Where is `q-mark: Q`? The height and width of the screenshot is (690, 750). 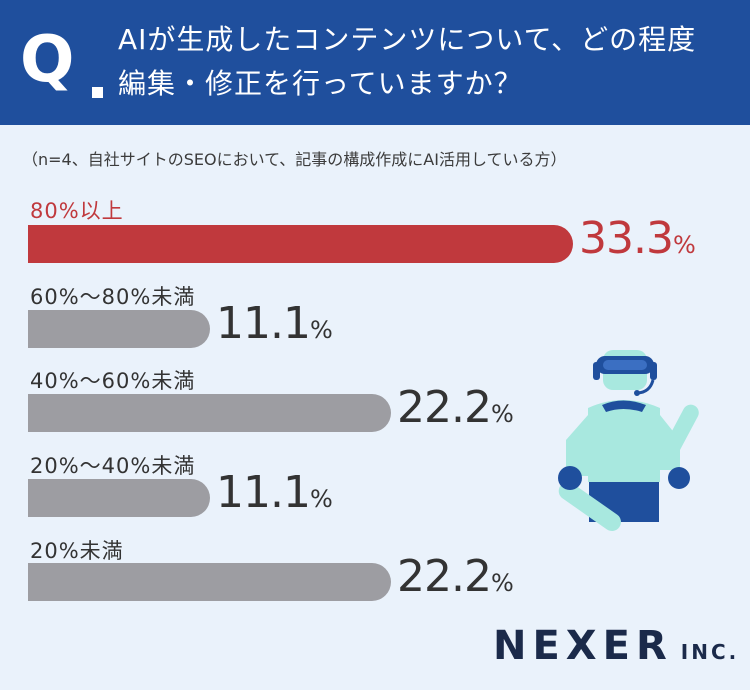 q-mark: Q is located at coordinates (47, 60).